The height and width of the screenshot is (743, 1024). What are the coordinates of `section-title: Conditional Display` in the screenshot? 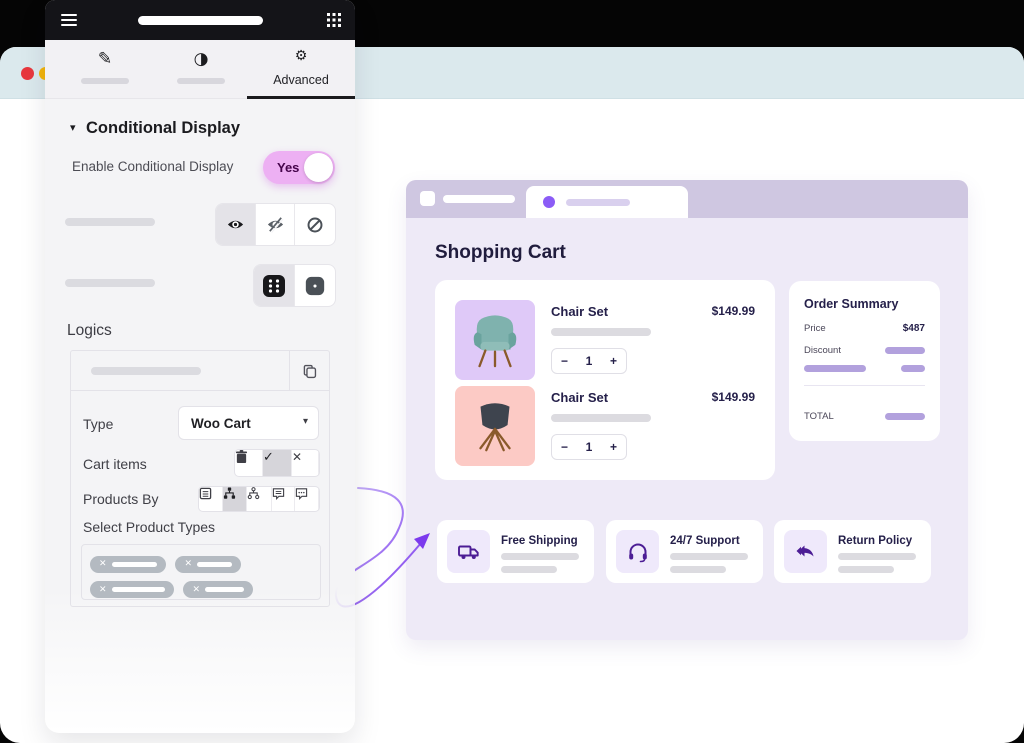 It's located at (163, 128).